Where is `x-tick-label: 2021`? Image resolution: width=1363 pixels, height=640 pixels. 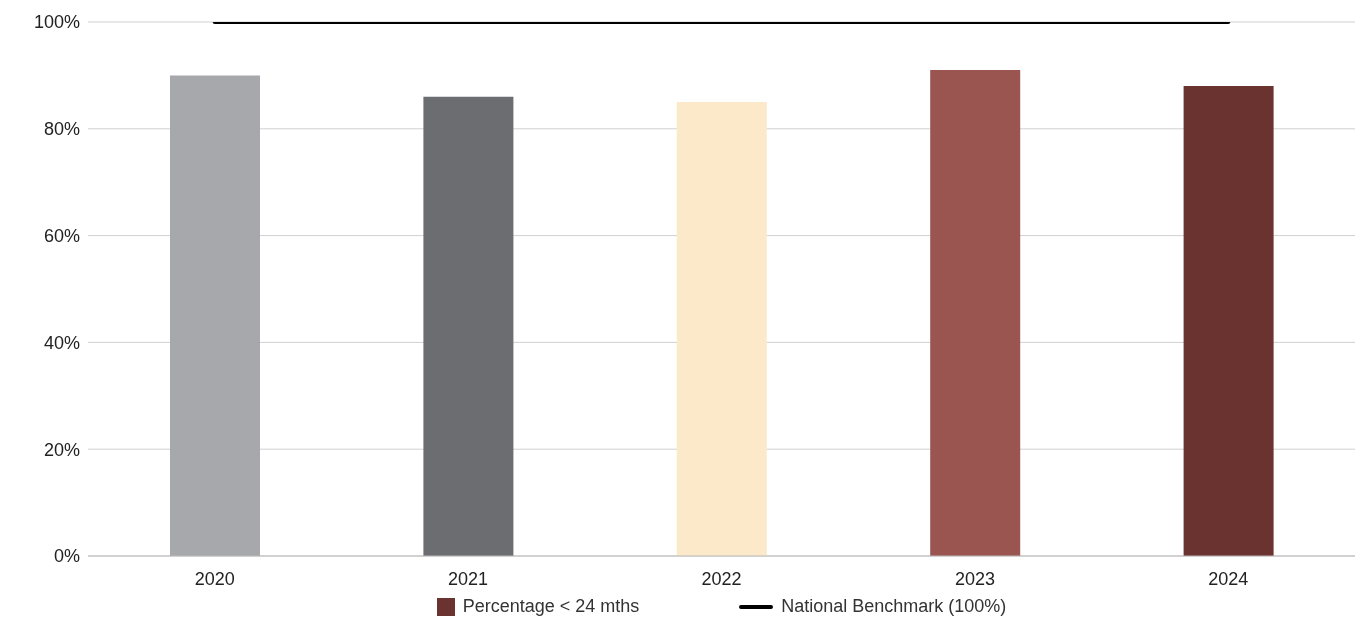
x-tick-label: 2021 is located at coordinates (468, 578).